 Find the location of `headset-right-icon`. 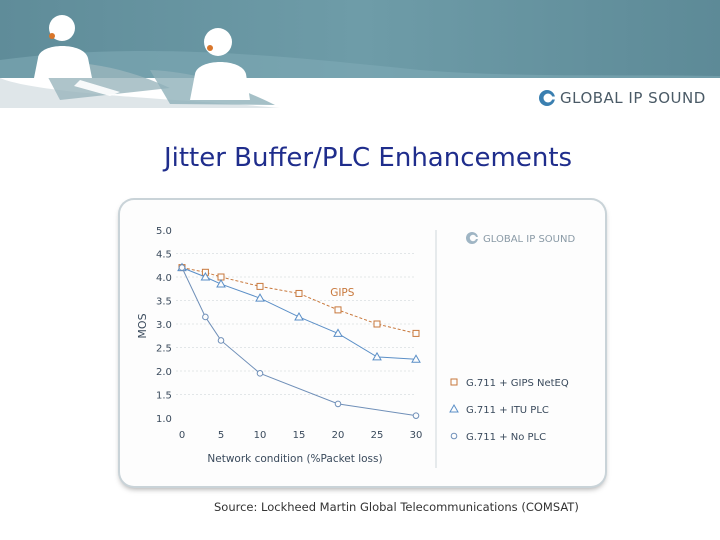

headset-right-icon is located at coordinates (210, 48).